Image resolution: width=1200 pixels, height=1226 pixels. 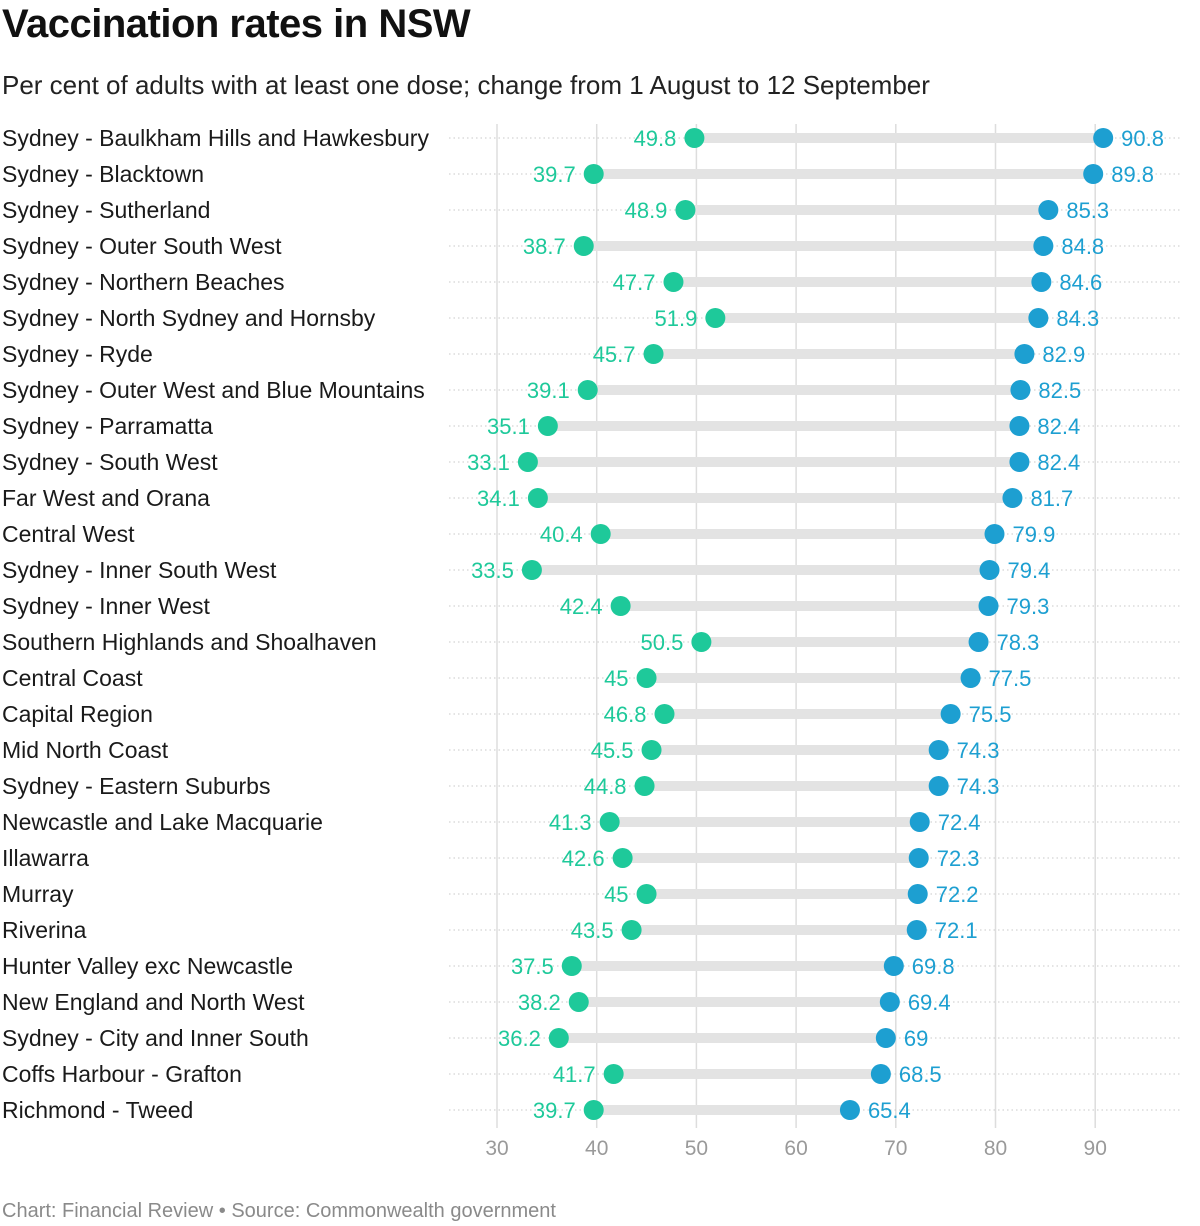 I want to click on row-label: Sydney - Outer South West, so click(x=142, y=246).